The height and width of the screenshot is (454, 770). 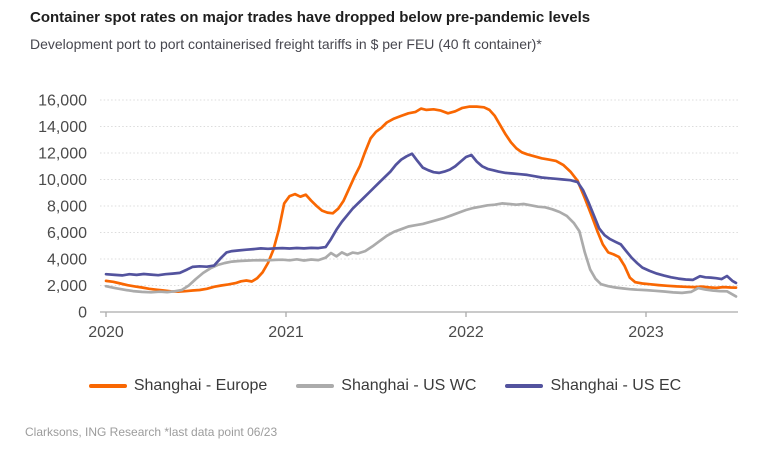 I want to click on y-axis-tick-label: 10,000, so click(x=62, y=180).